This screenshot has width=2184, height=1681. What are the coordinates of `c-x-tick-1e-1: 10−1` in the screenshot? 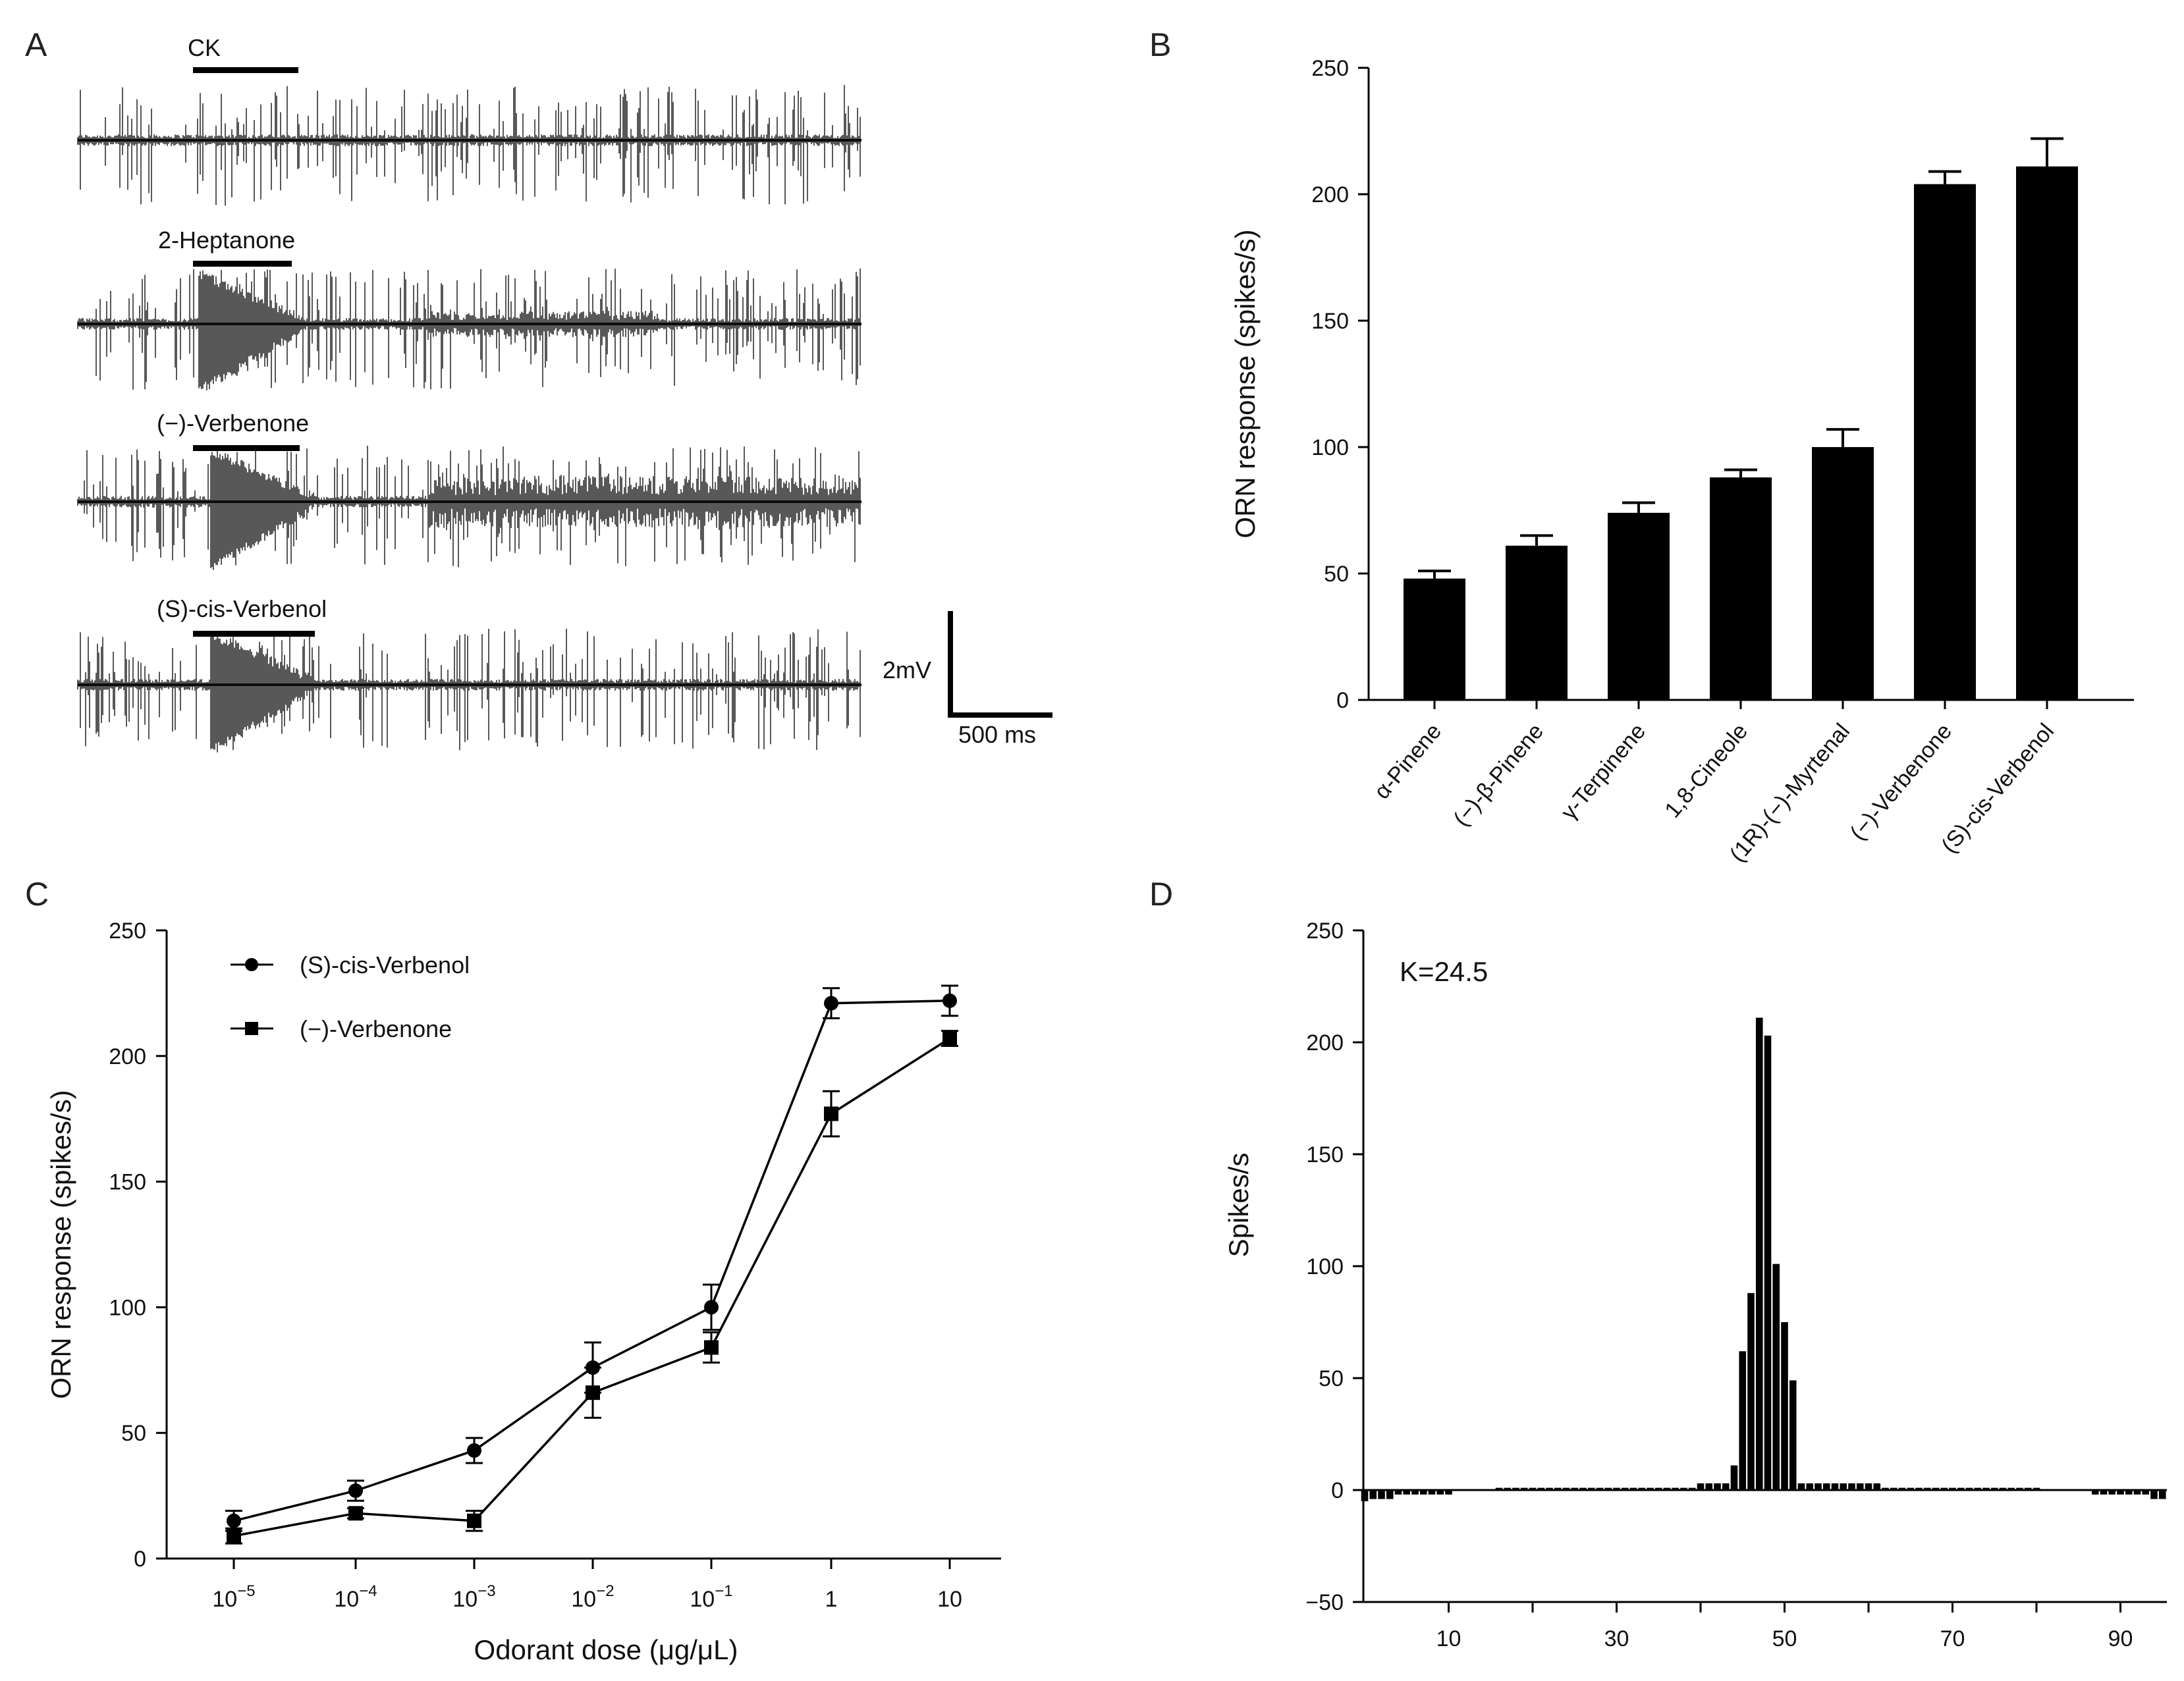 It's located at (711, 1585).